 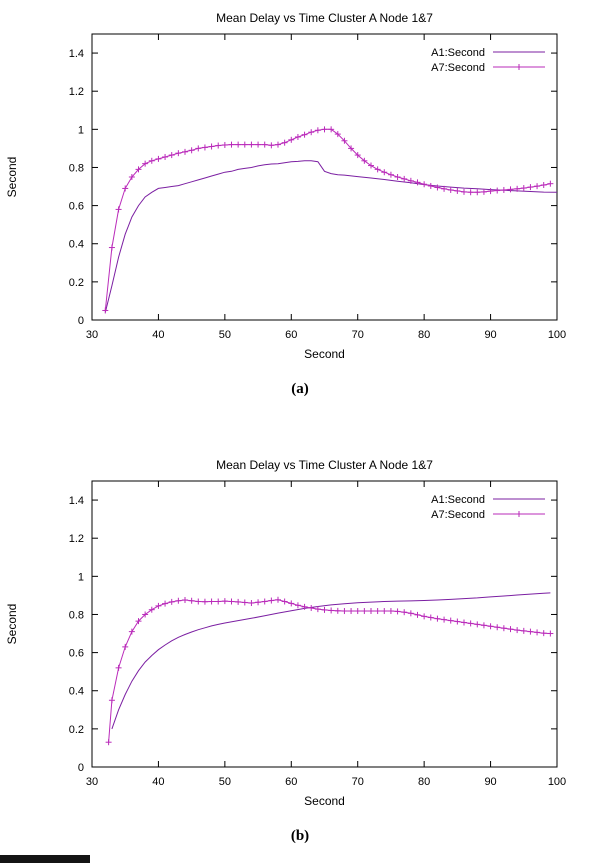 I want to click on bottom-bar, so click(x=45, y=859).